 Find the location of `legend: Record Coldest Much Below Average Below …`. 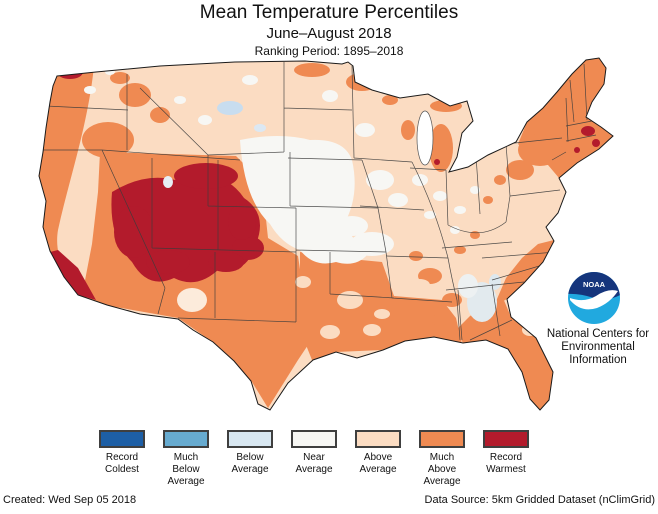

legend: Record Coldest Much Below Average Below … is located at coordinates (314, 458).